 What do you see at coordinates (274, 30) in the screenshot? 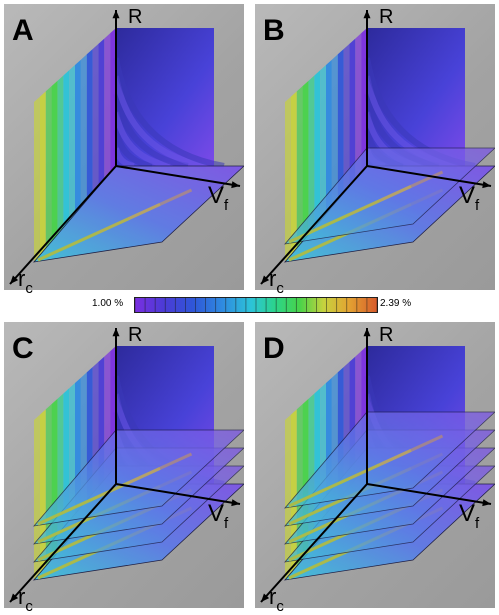
I see `panel-b-label: B` at bounding box center [274, 30].